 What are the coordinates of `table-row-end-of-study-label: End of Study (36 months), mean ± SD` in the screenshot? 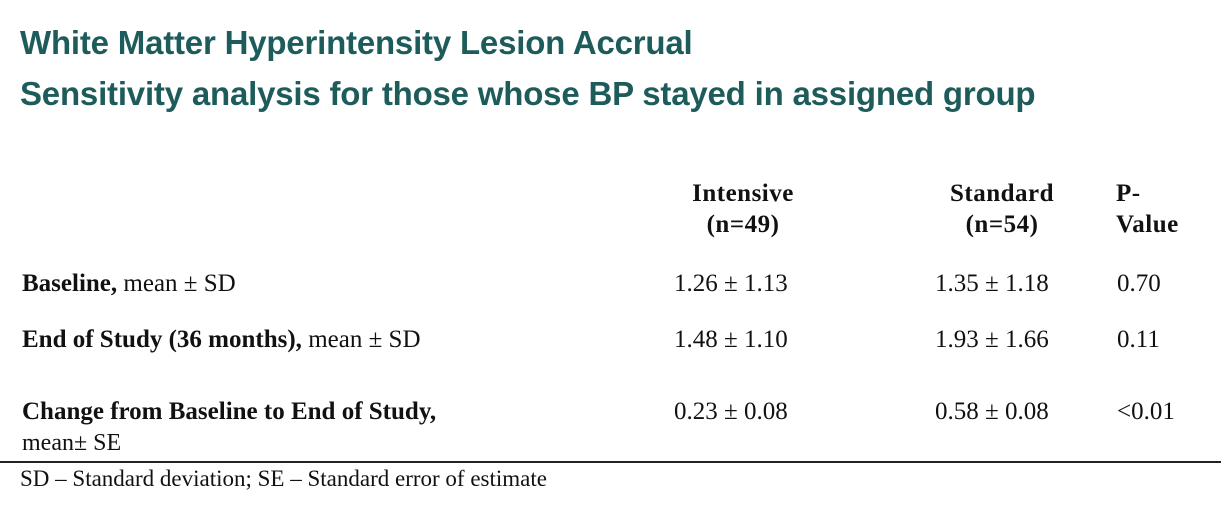 It's located at (221, 339).